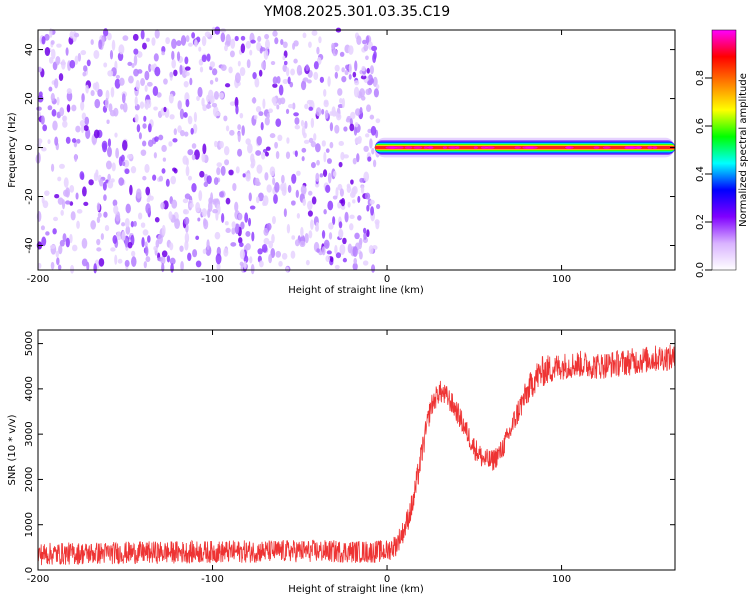  Describe the element at coordinates (700, 174) in the screenshot. I see `colorbar-tick-label: 0.4` at that location.